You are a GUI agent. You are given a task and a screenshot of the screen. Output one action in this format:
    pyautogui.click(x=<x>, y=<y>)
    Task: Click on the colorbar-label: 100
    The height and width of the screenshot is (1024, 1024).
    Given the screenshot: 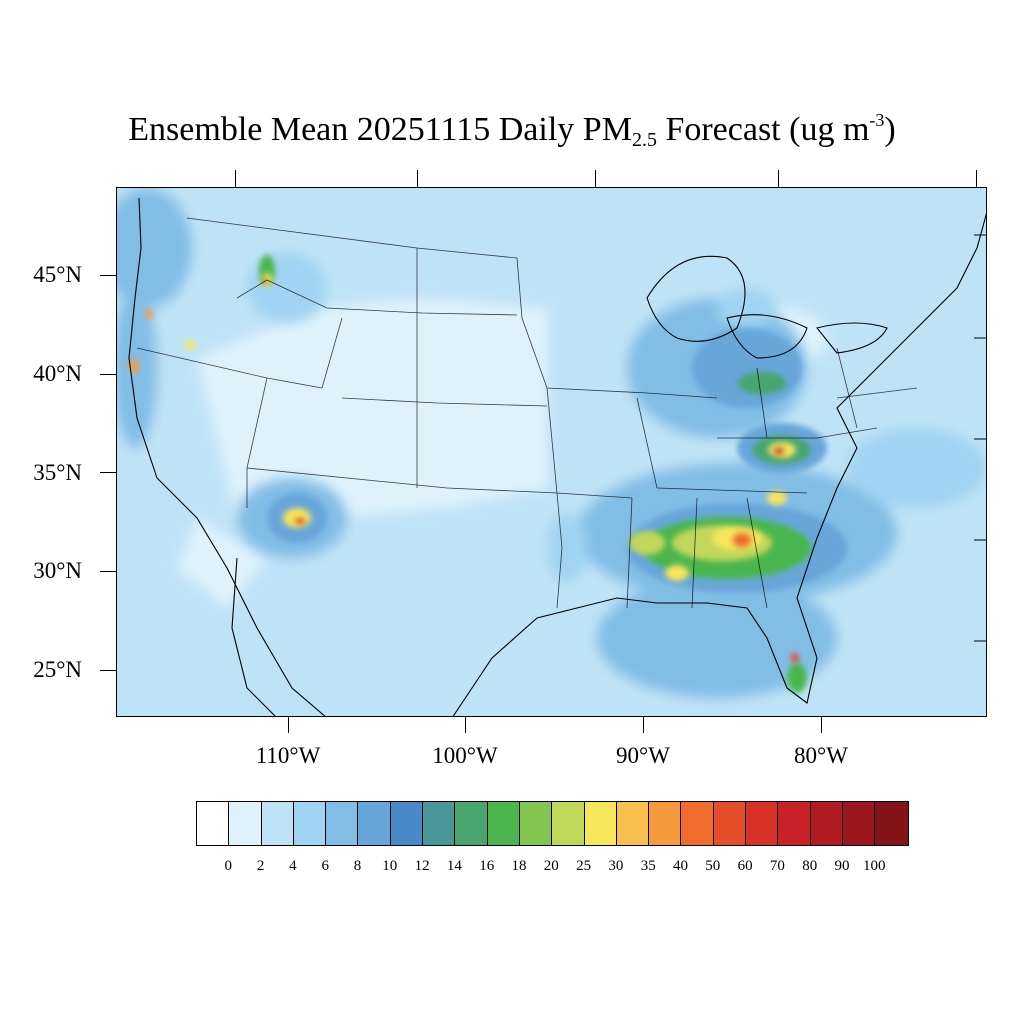 What is the action you would take?
    pyautogui.click(x=874, y=866)
    